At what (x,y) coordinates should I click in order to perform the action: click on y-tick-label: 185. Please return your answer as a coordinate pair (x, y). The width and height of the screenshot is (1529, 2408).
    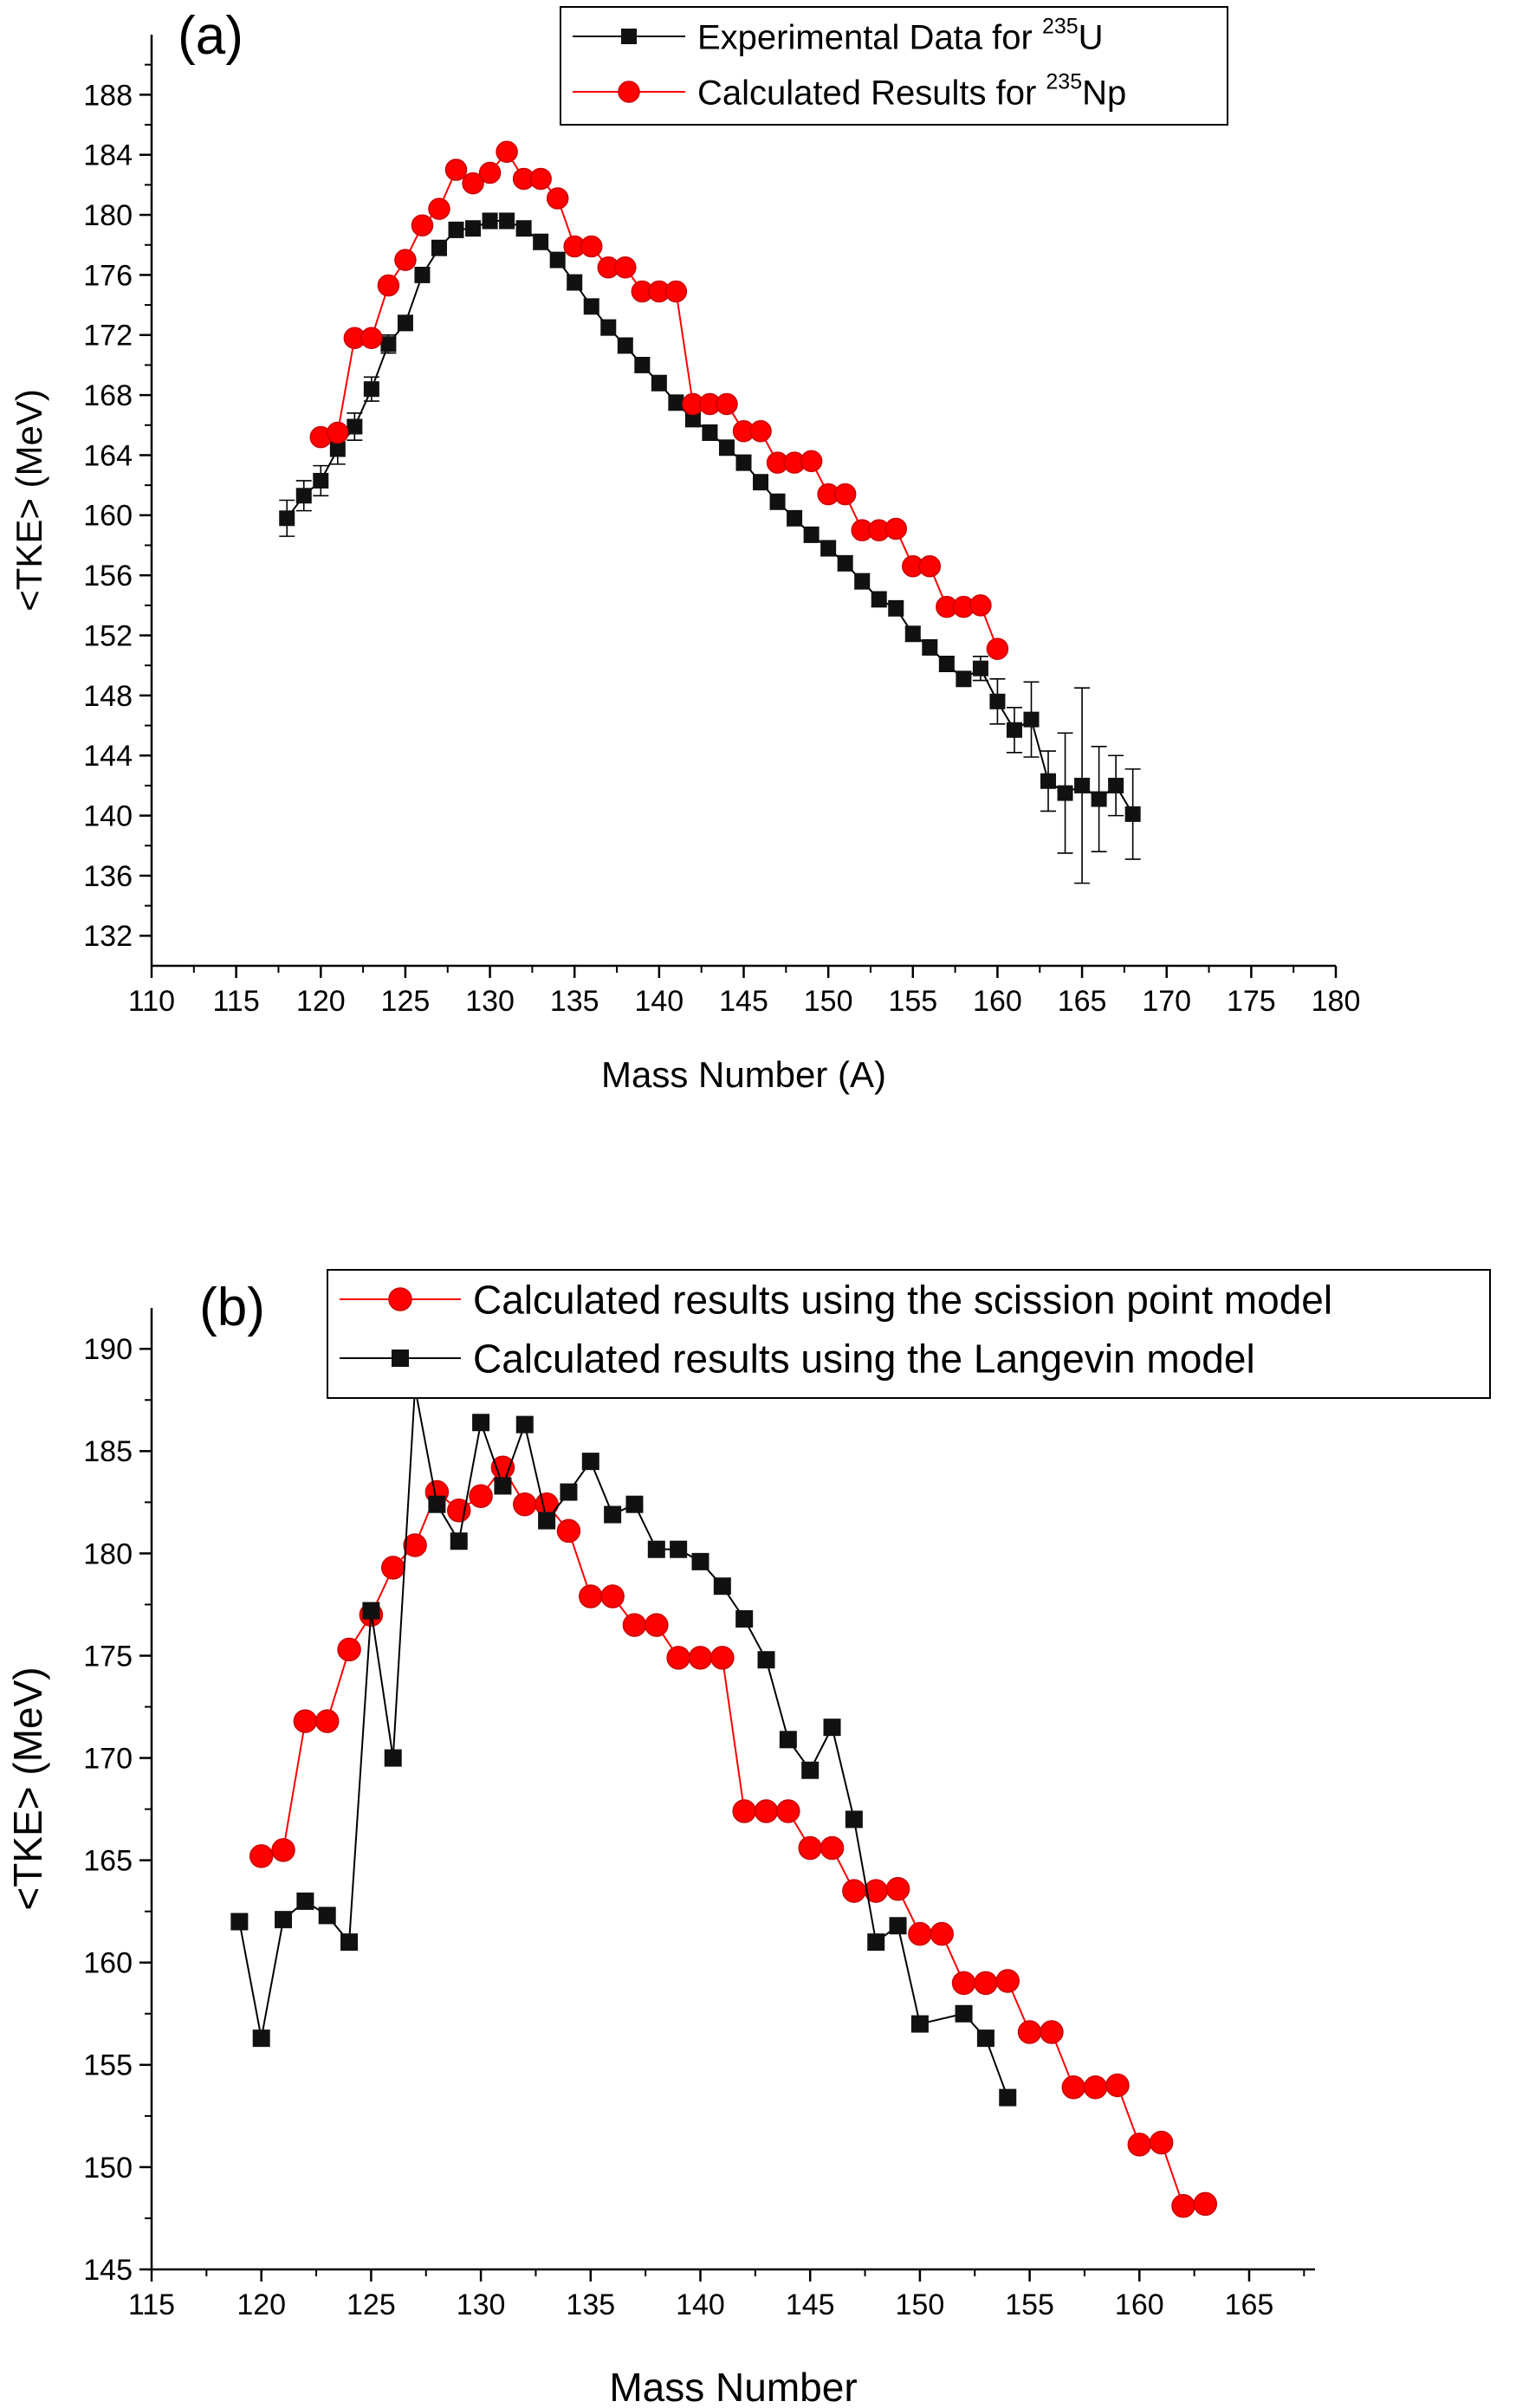
    Looking at the image, I should click on (108, 1451).